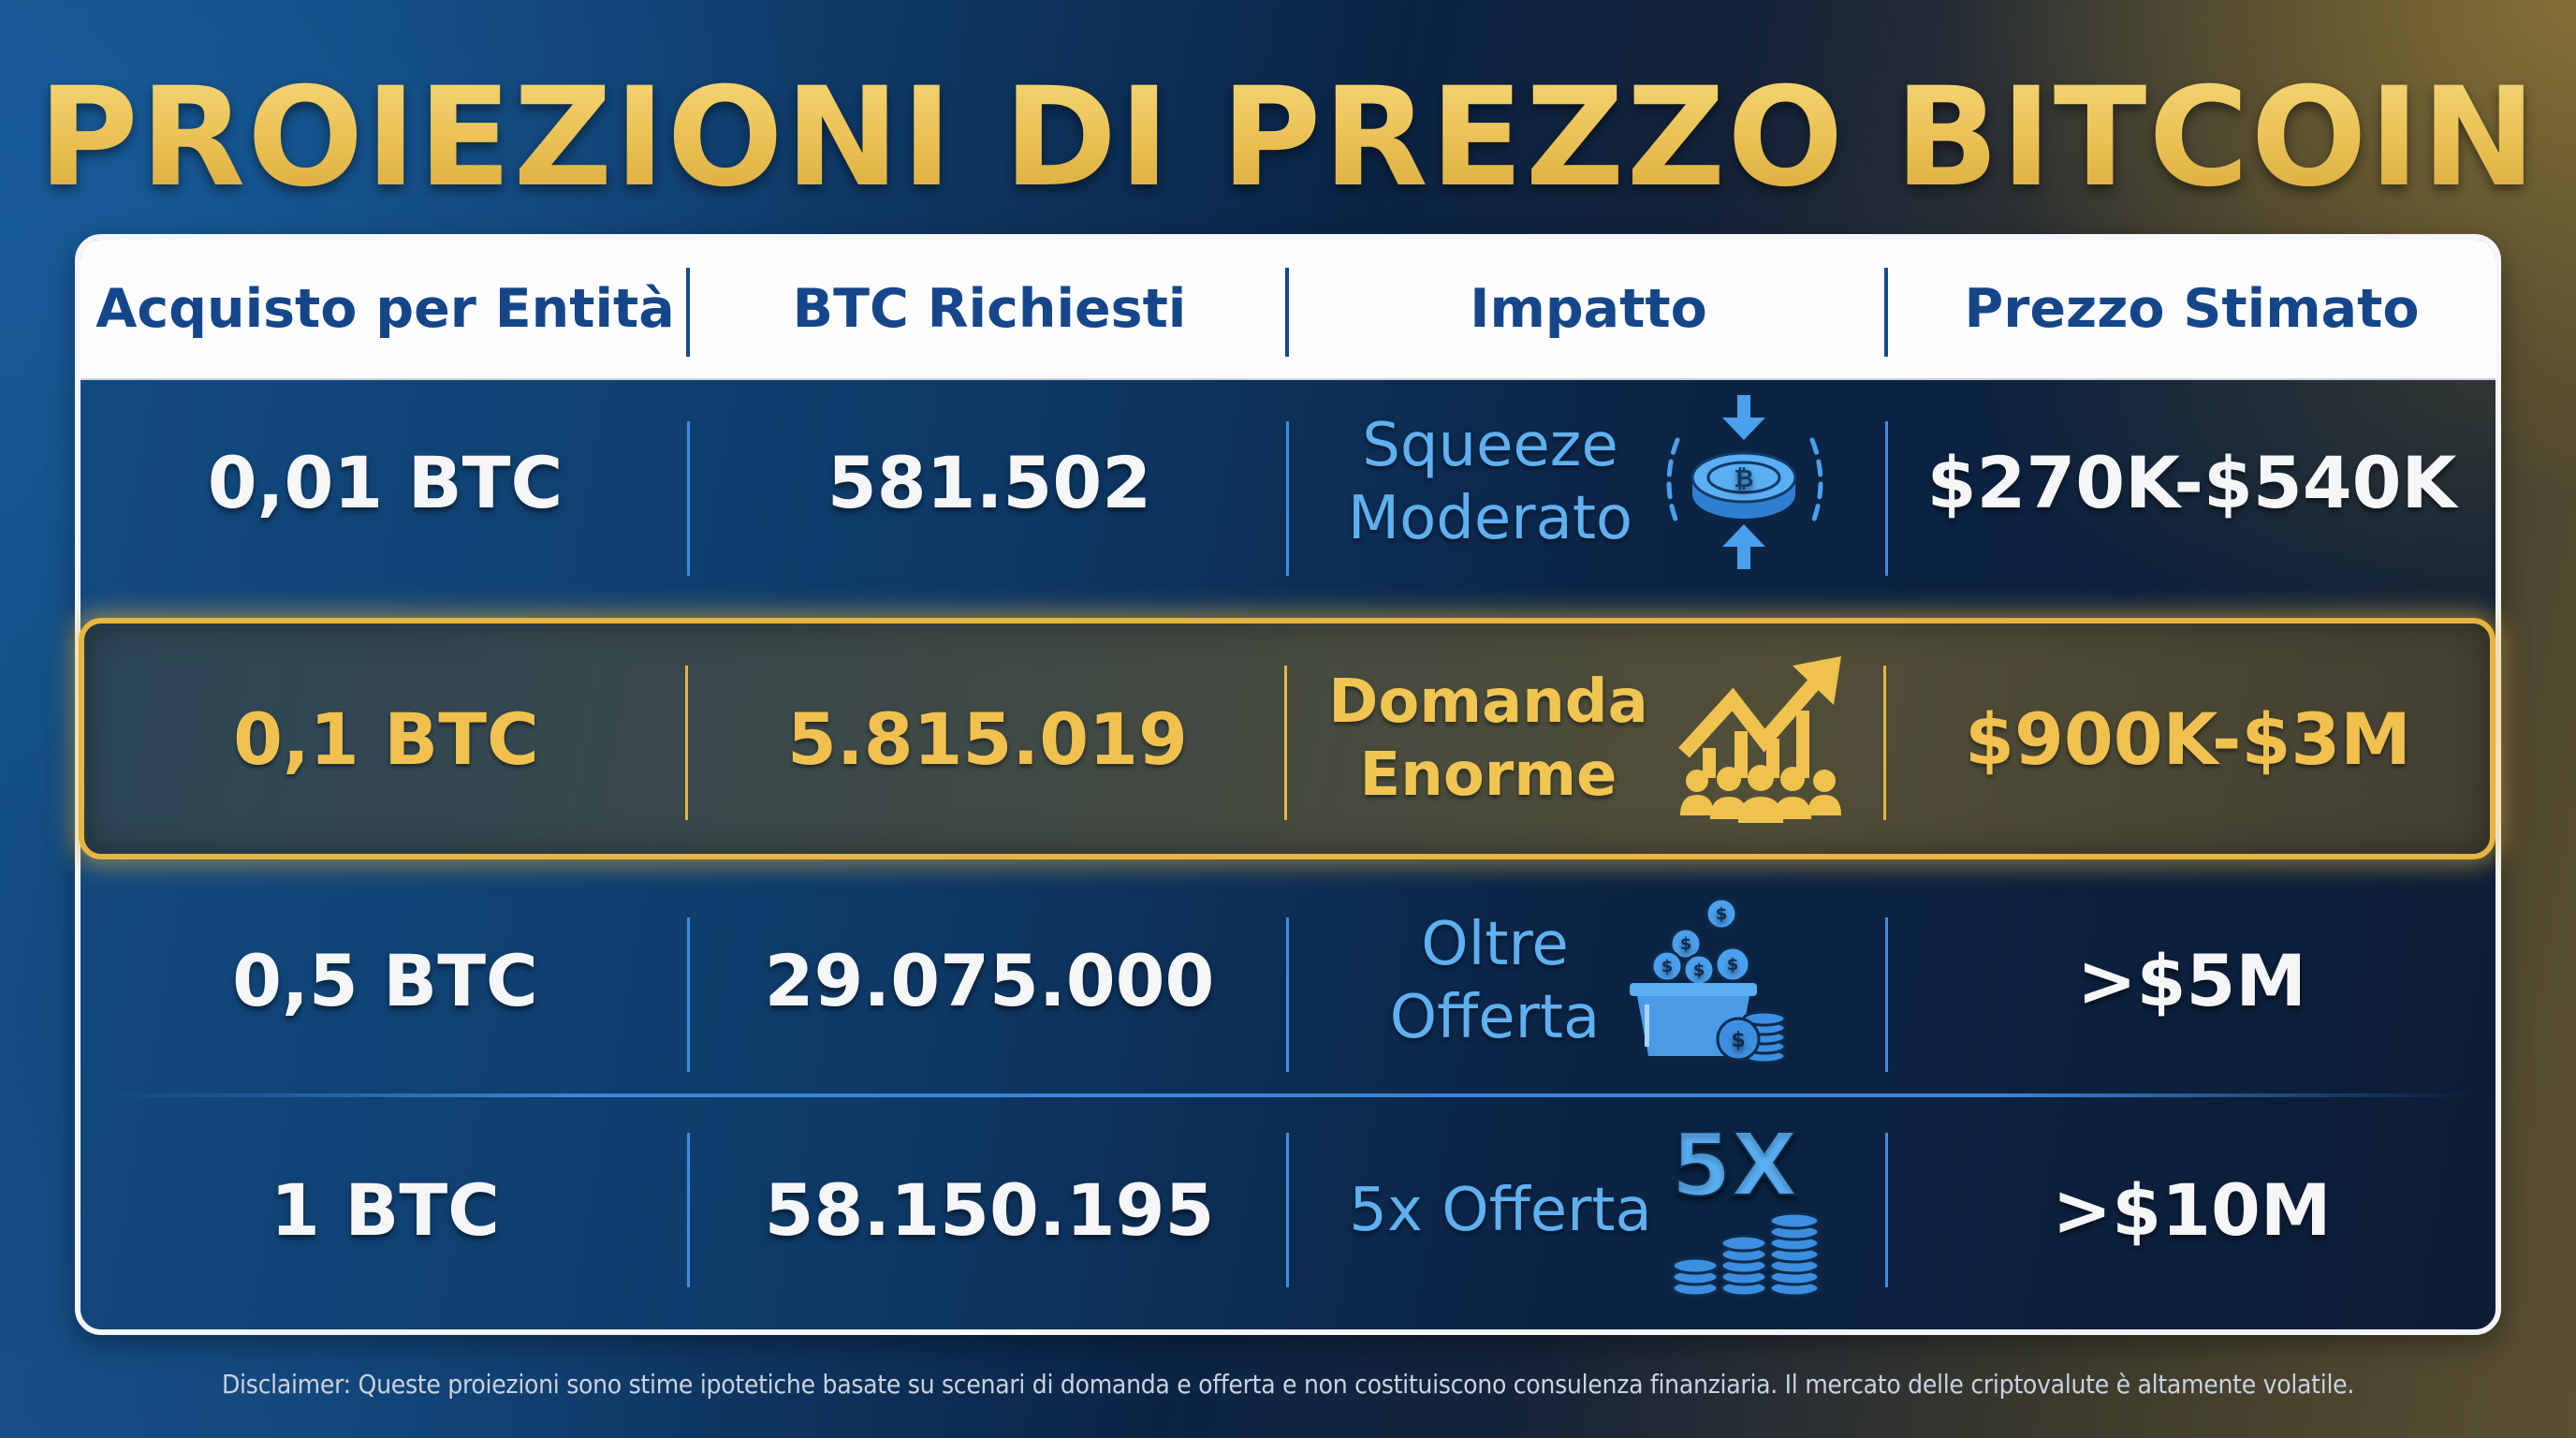 This screenshot has width=2576, height=1438. I want to click on impact-label: Domanda Enorme, so click(1488, 739).